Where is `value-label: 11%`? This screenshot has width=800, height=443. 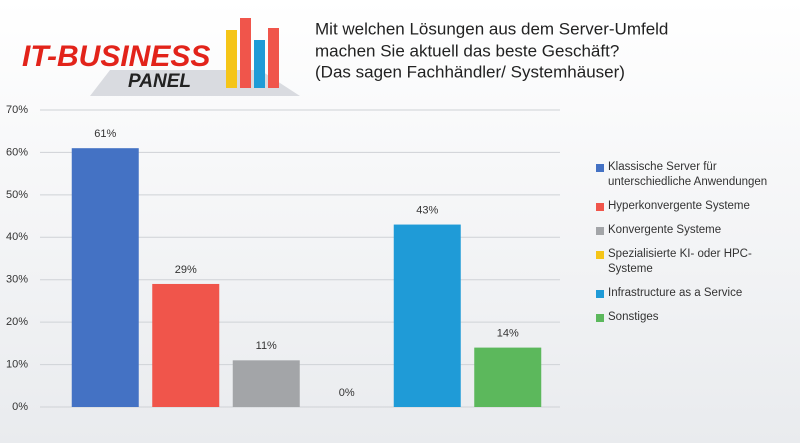
value-label: 11% is located at coordinates (266, 346).